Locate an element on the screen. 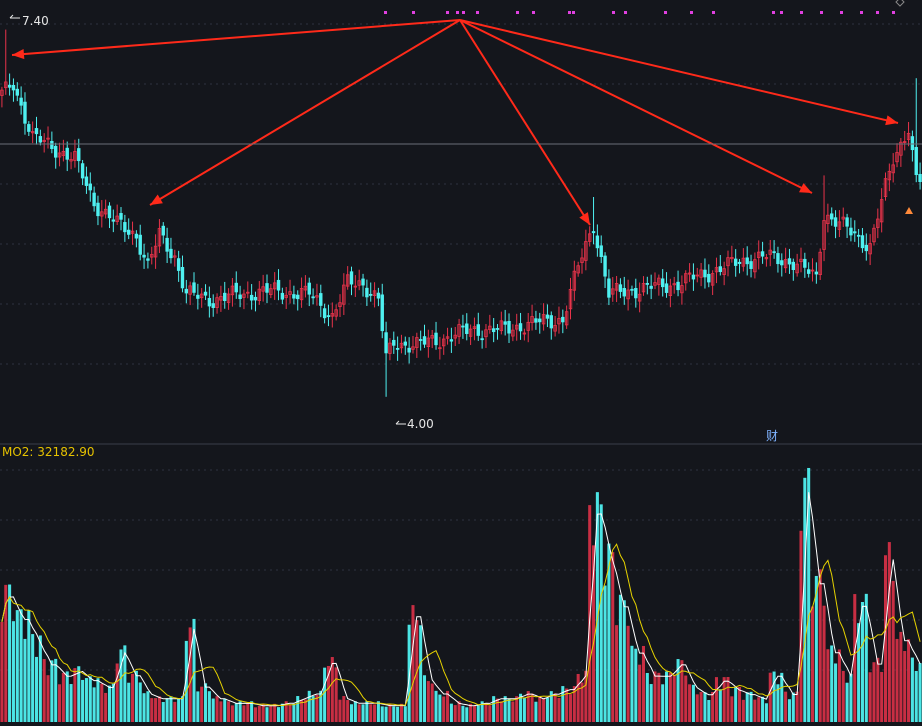 The image size is (922, 726). financial-badge: 财 is located at coordinates (772, 436).